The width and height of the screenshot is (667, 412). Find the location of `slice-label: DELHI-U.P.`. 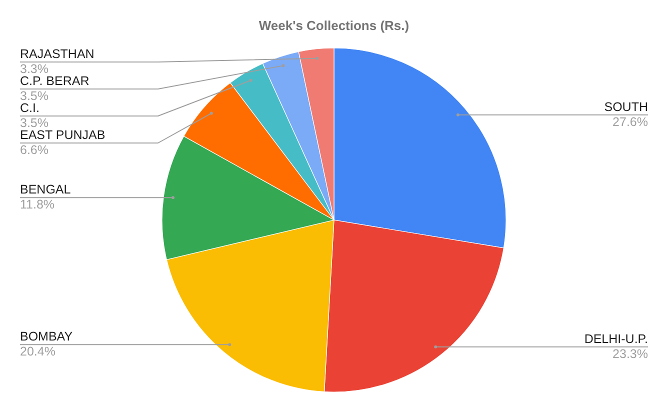

slice-label: DELHI-U.P. is located at coordinates (616, 339).